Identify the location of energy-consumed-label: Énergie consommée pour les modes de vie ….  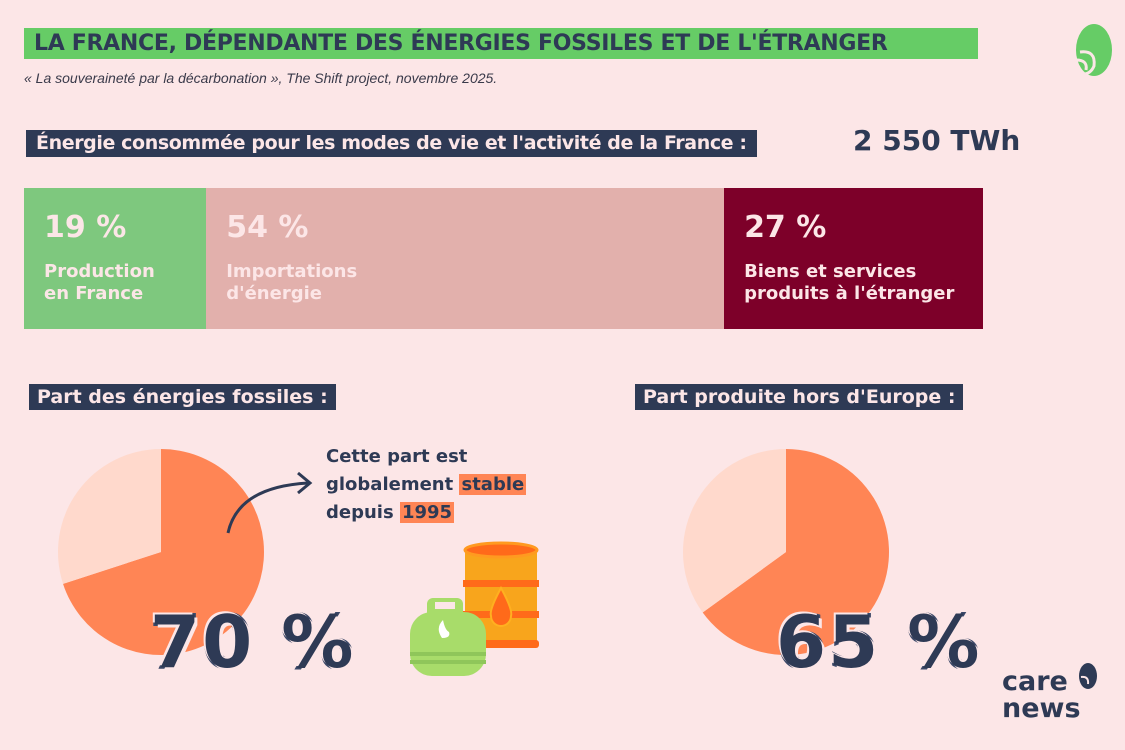
(391, 143).